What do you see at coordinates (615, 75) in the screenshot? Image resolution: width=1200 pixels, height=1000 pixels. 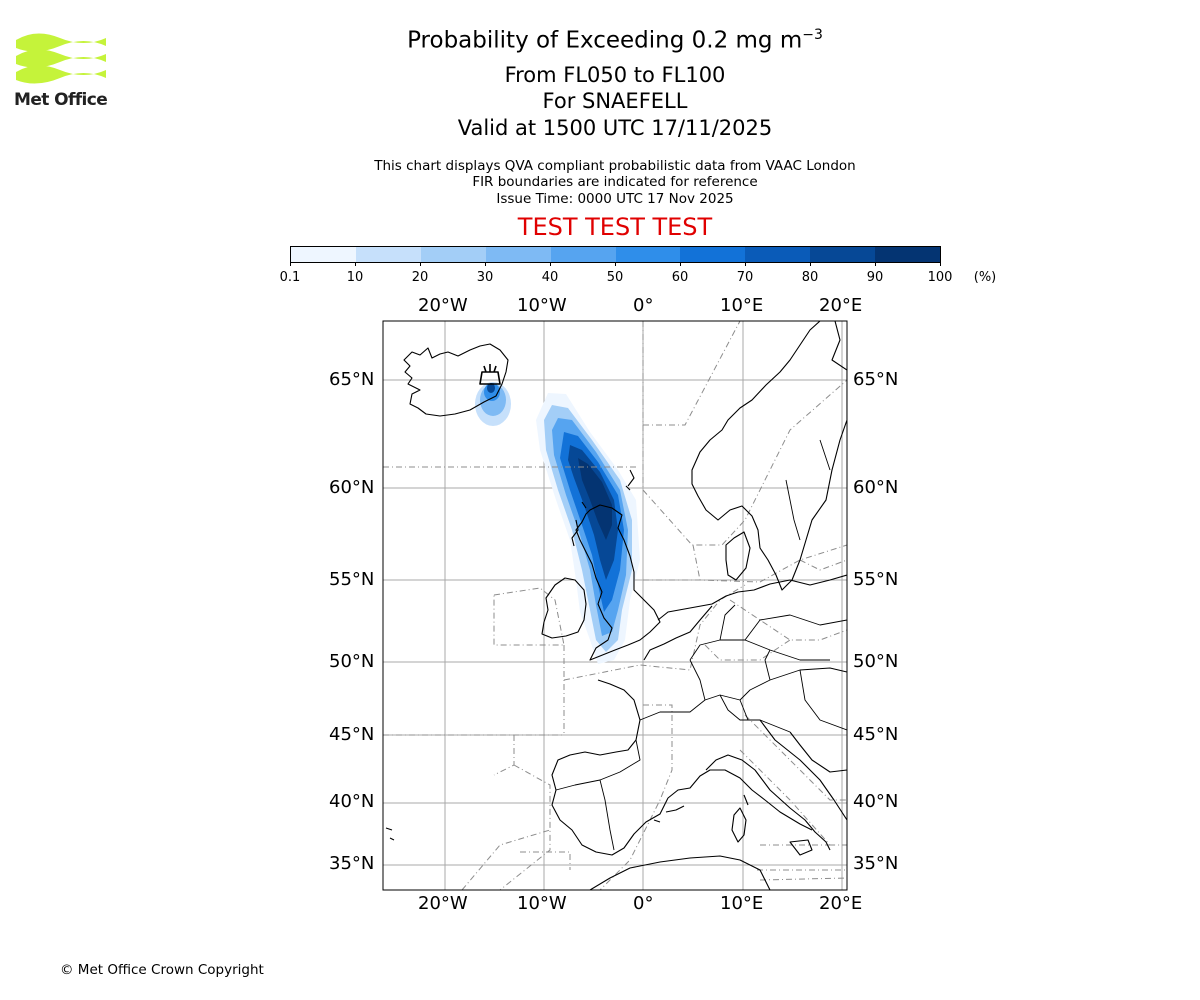 I see `flight-level-range: From FL050 to FL100` at bounding box center [615, 75].